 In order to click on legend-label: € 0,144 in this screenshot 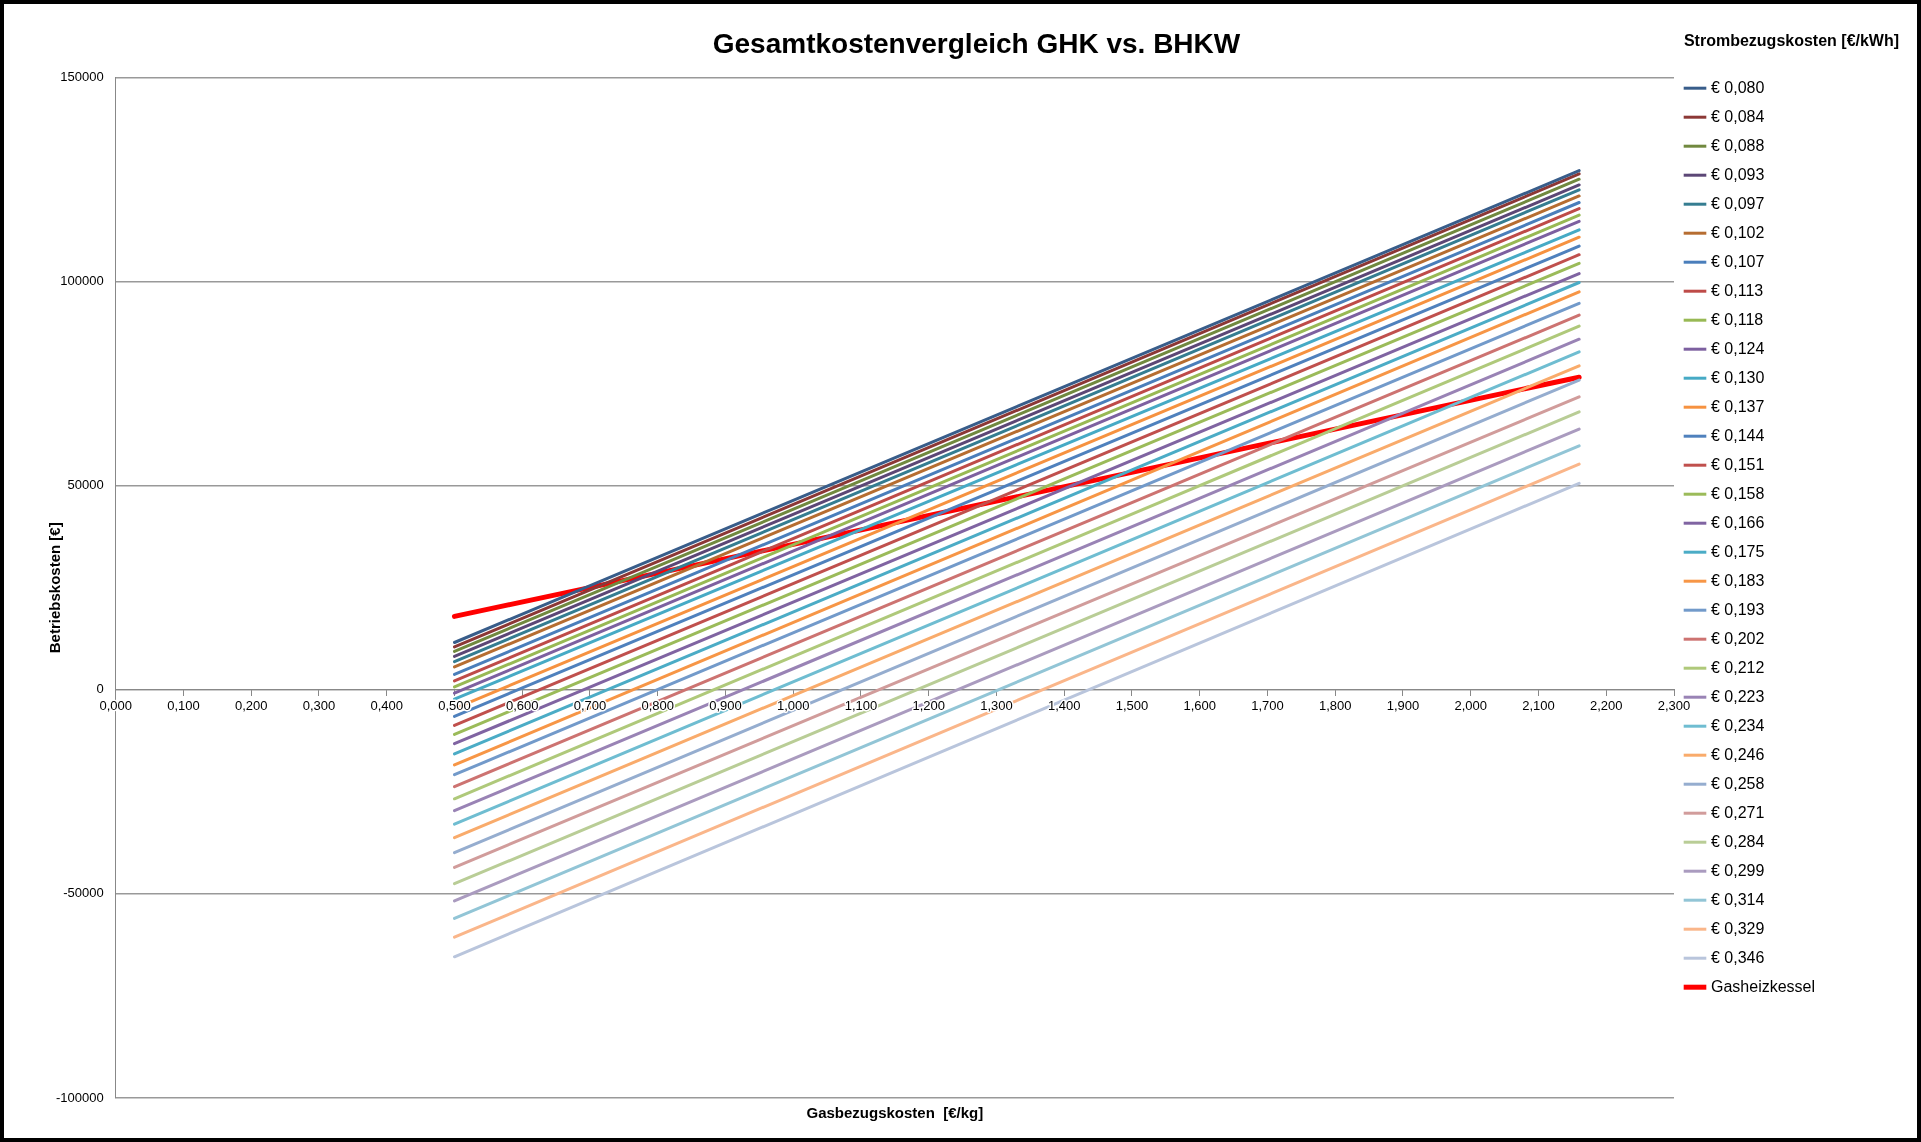, I will do `click(1738, 435)`.